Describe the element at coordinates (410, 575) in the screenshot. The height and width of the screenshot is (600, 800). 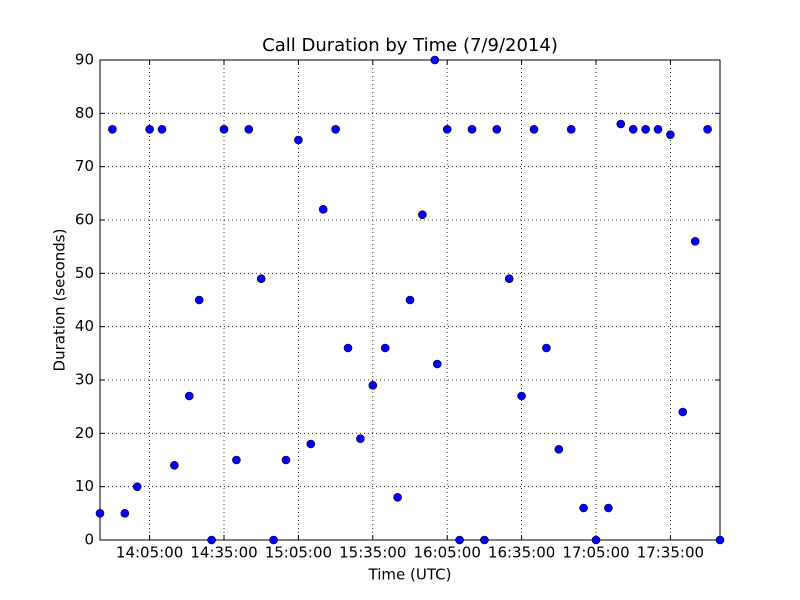
I see `x-axis-label: Time (UTC)` at that location.